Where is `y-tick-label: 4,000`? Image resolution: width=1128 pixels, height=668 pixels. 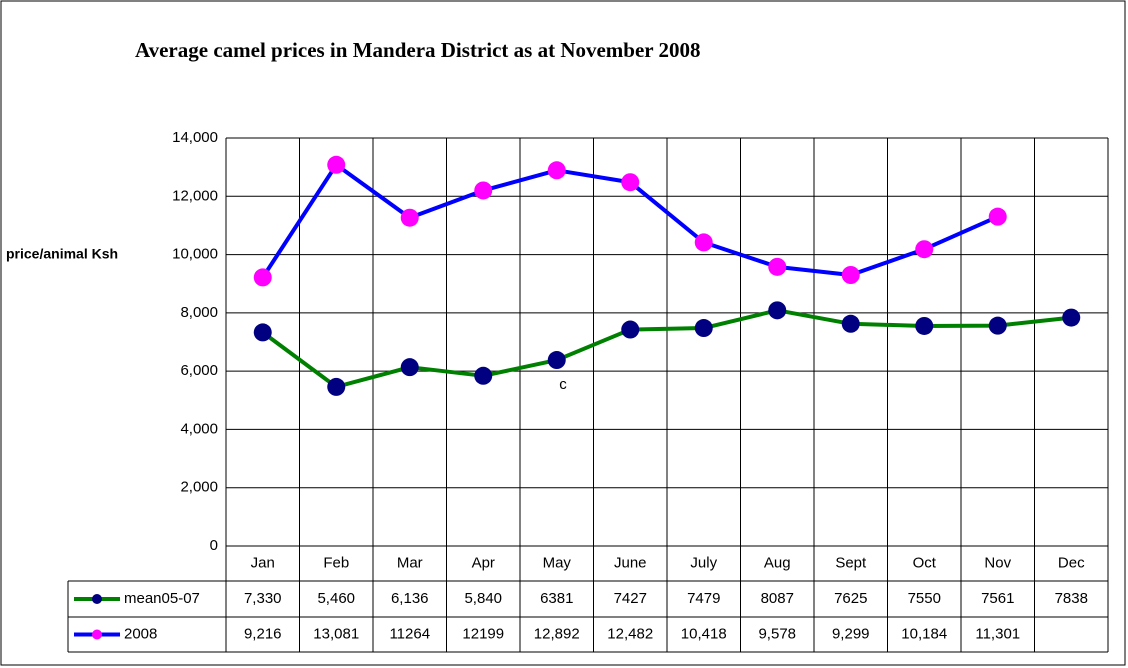 y-tick-label: 4,000 is located at coordinates (199, 428).